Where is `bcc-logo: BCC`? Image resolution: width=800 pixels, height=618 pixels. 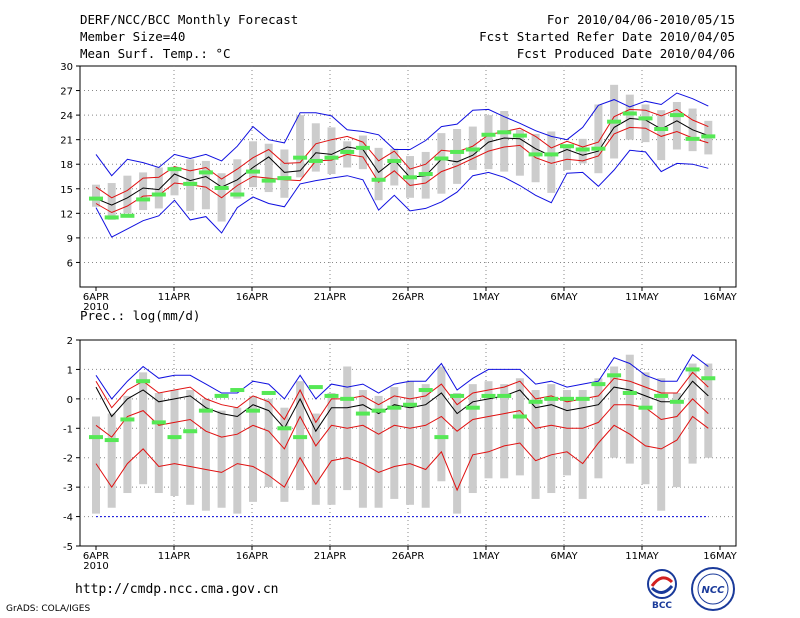
bcc-logo: BCC is located at coordinates (662, 589).